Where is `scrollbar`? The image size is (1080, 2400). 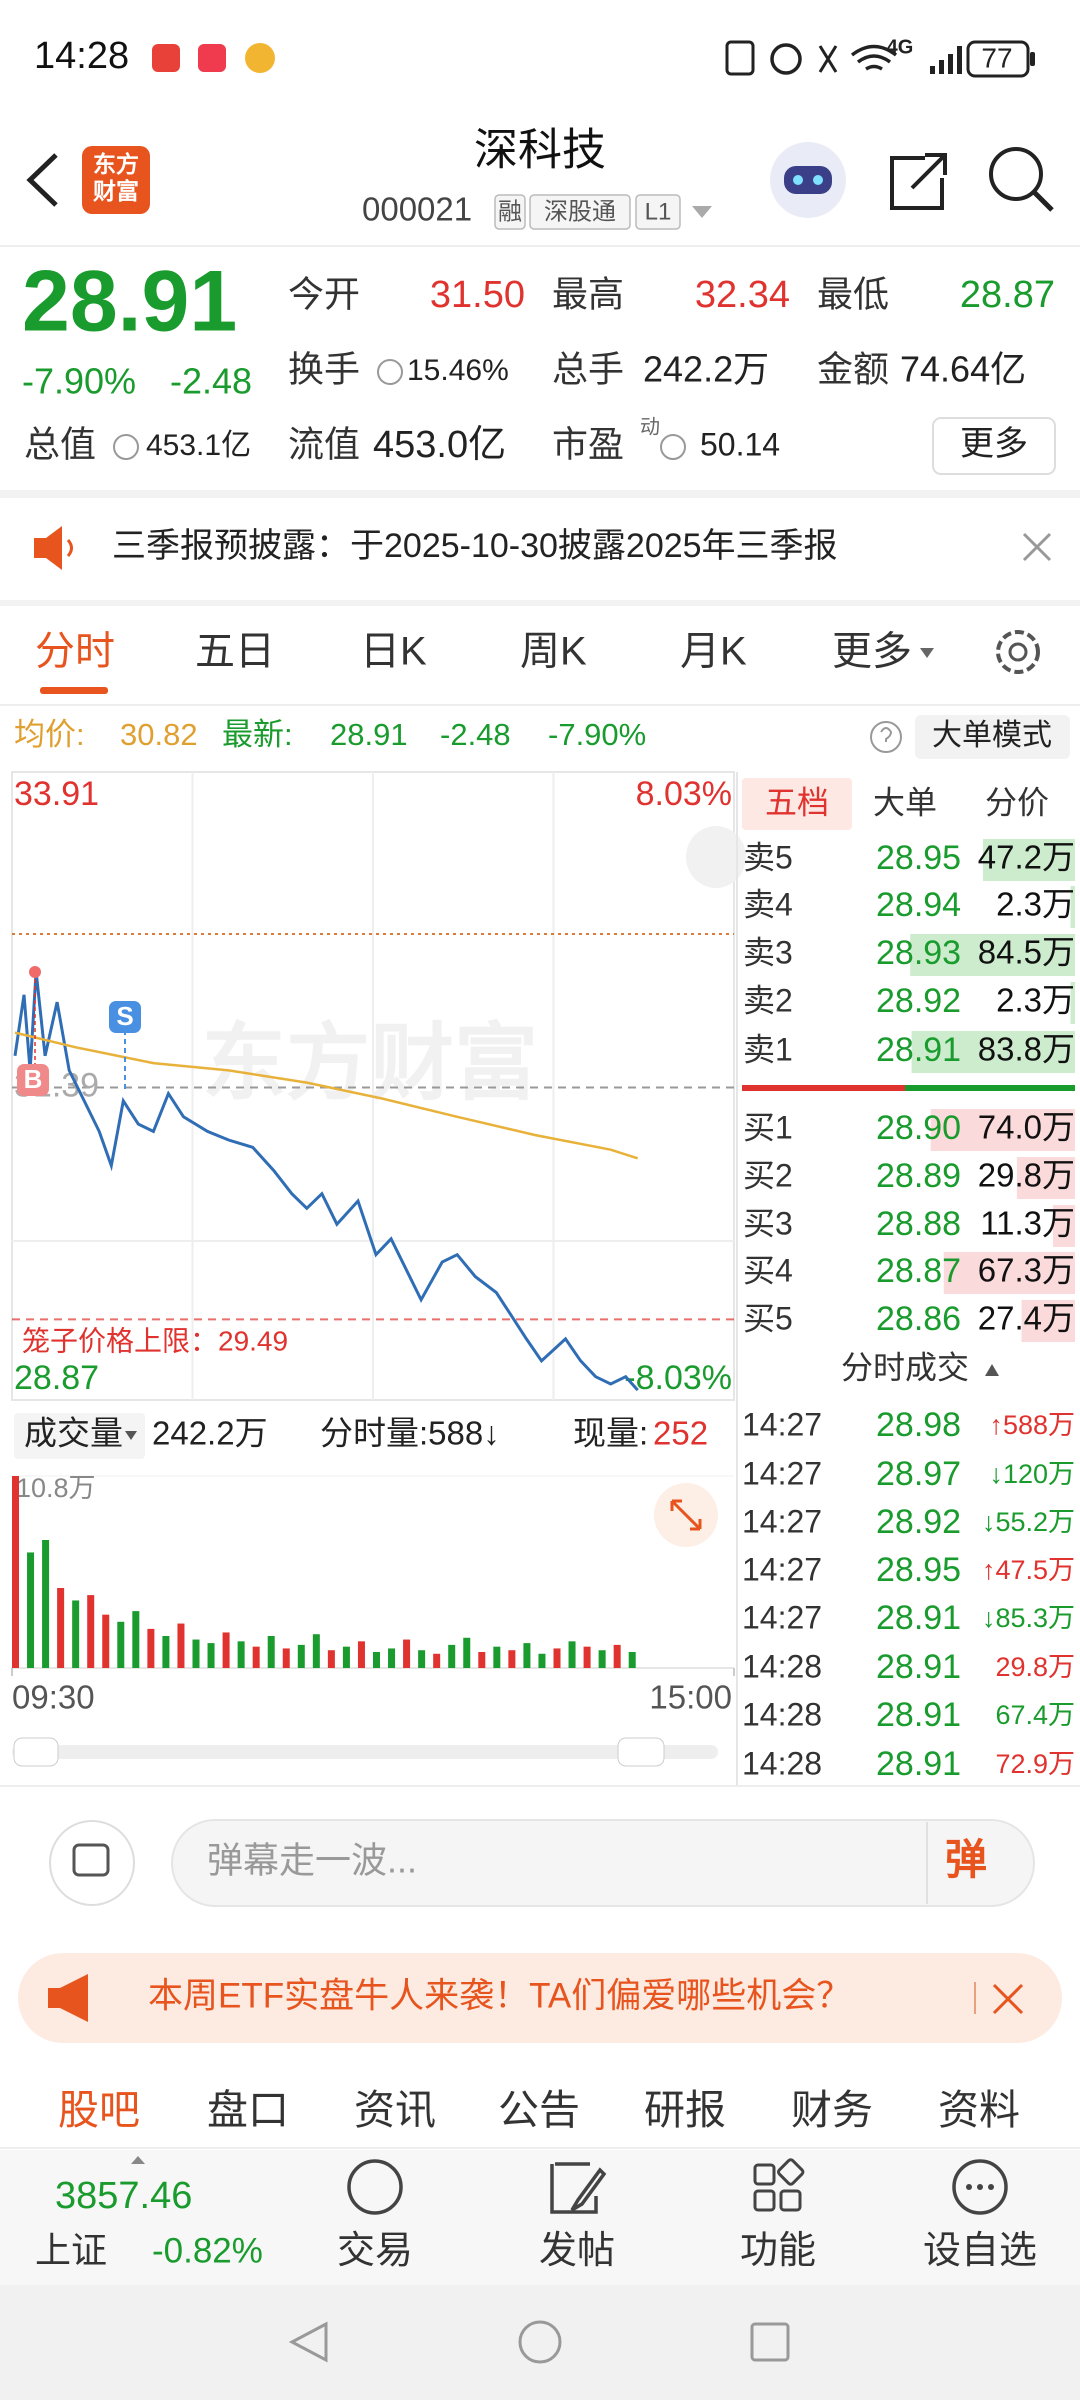 scrollbar is located at coordinates (365, 1752).